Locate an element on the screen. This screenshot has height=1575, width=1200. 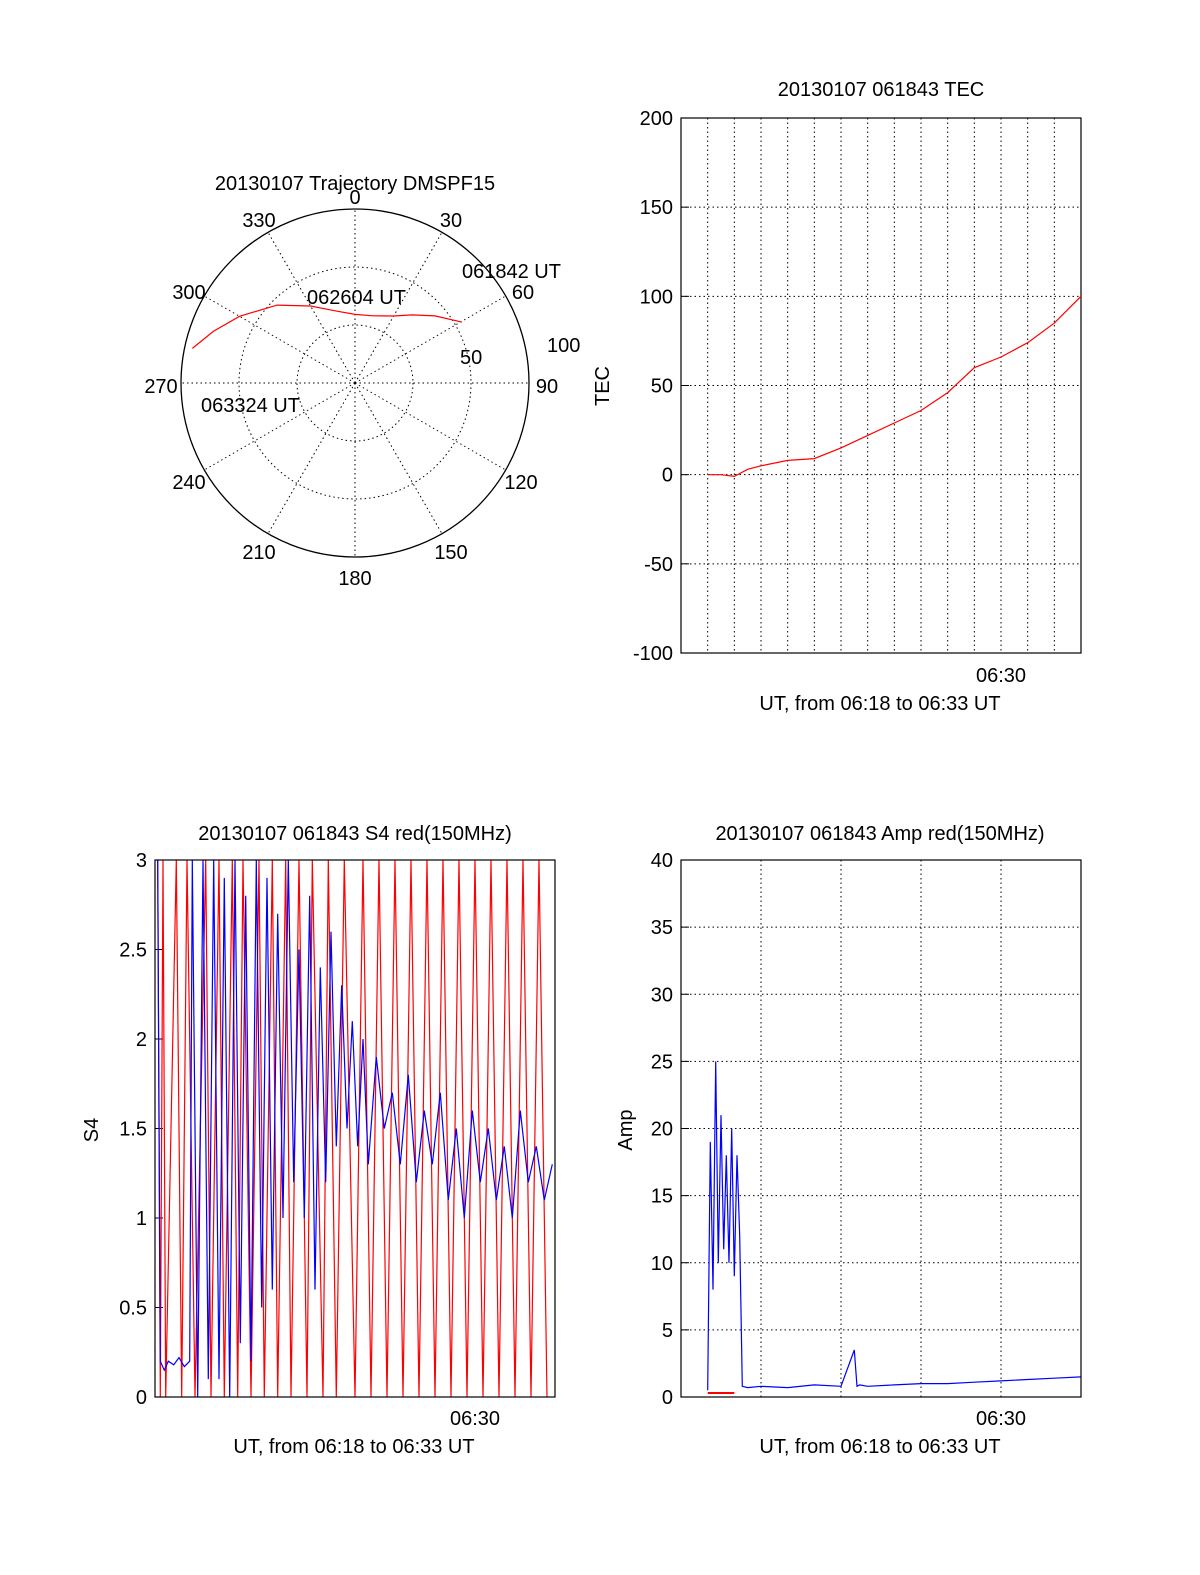
s4-y-tick-labels: 3 2.5 2 1.5 1 0.5 0 is located at coordinates (141, 1129).